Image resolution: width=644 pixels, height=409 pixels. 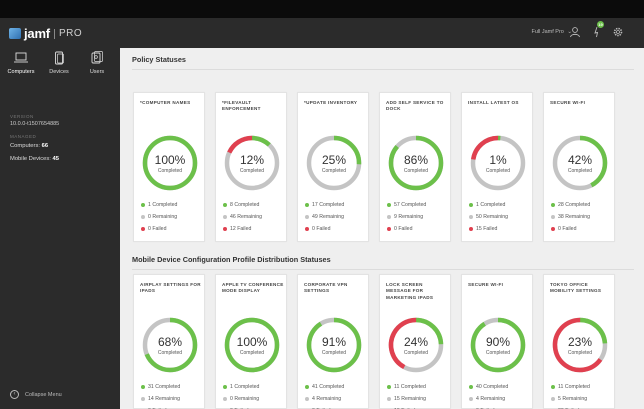 What do you see at coordinates (165, 102) in the screenshot?
I see `card-title: *COMPUTER NAMES` at bounding box center [165, 102].